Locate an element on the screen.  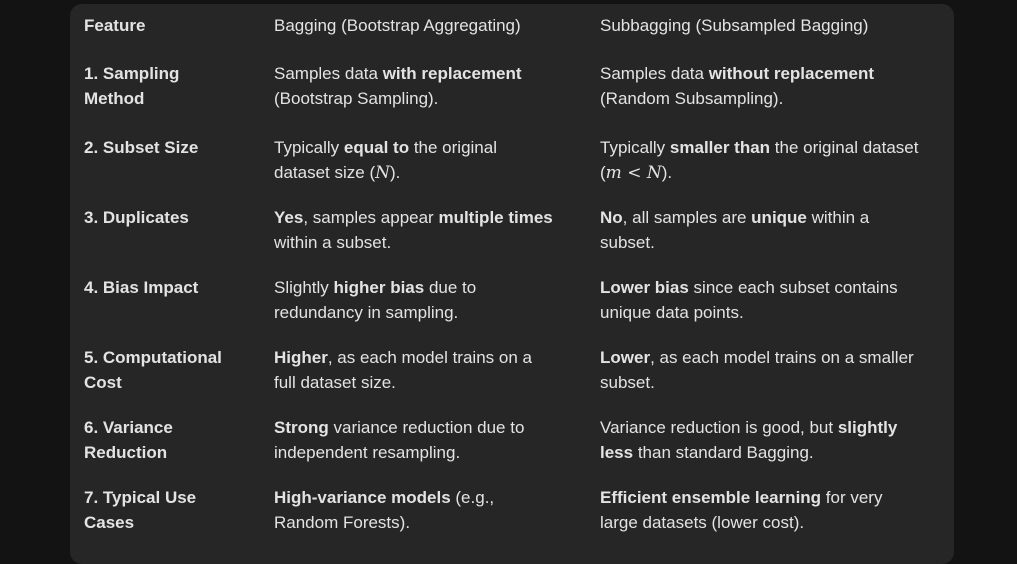
feature-cell: 3. Duplicates is located at coordinates (179, 233).